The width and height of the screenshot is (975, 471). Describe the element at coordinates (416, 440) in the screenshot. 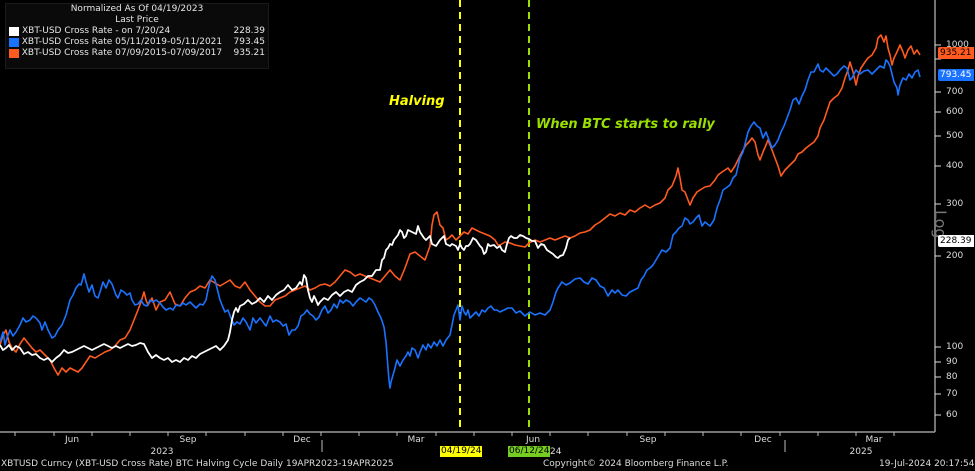

I see `x-tick-mar-2024: Mar` at that location.